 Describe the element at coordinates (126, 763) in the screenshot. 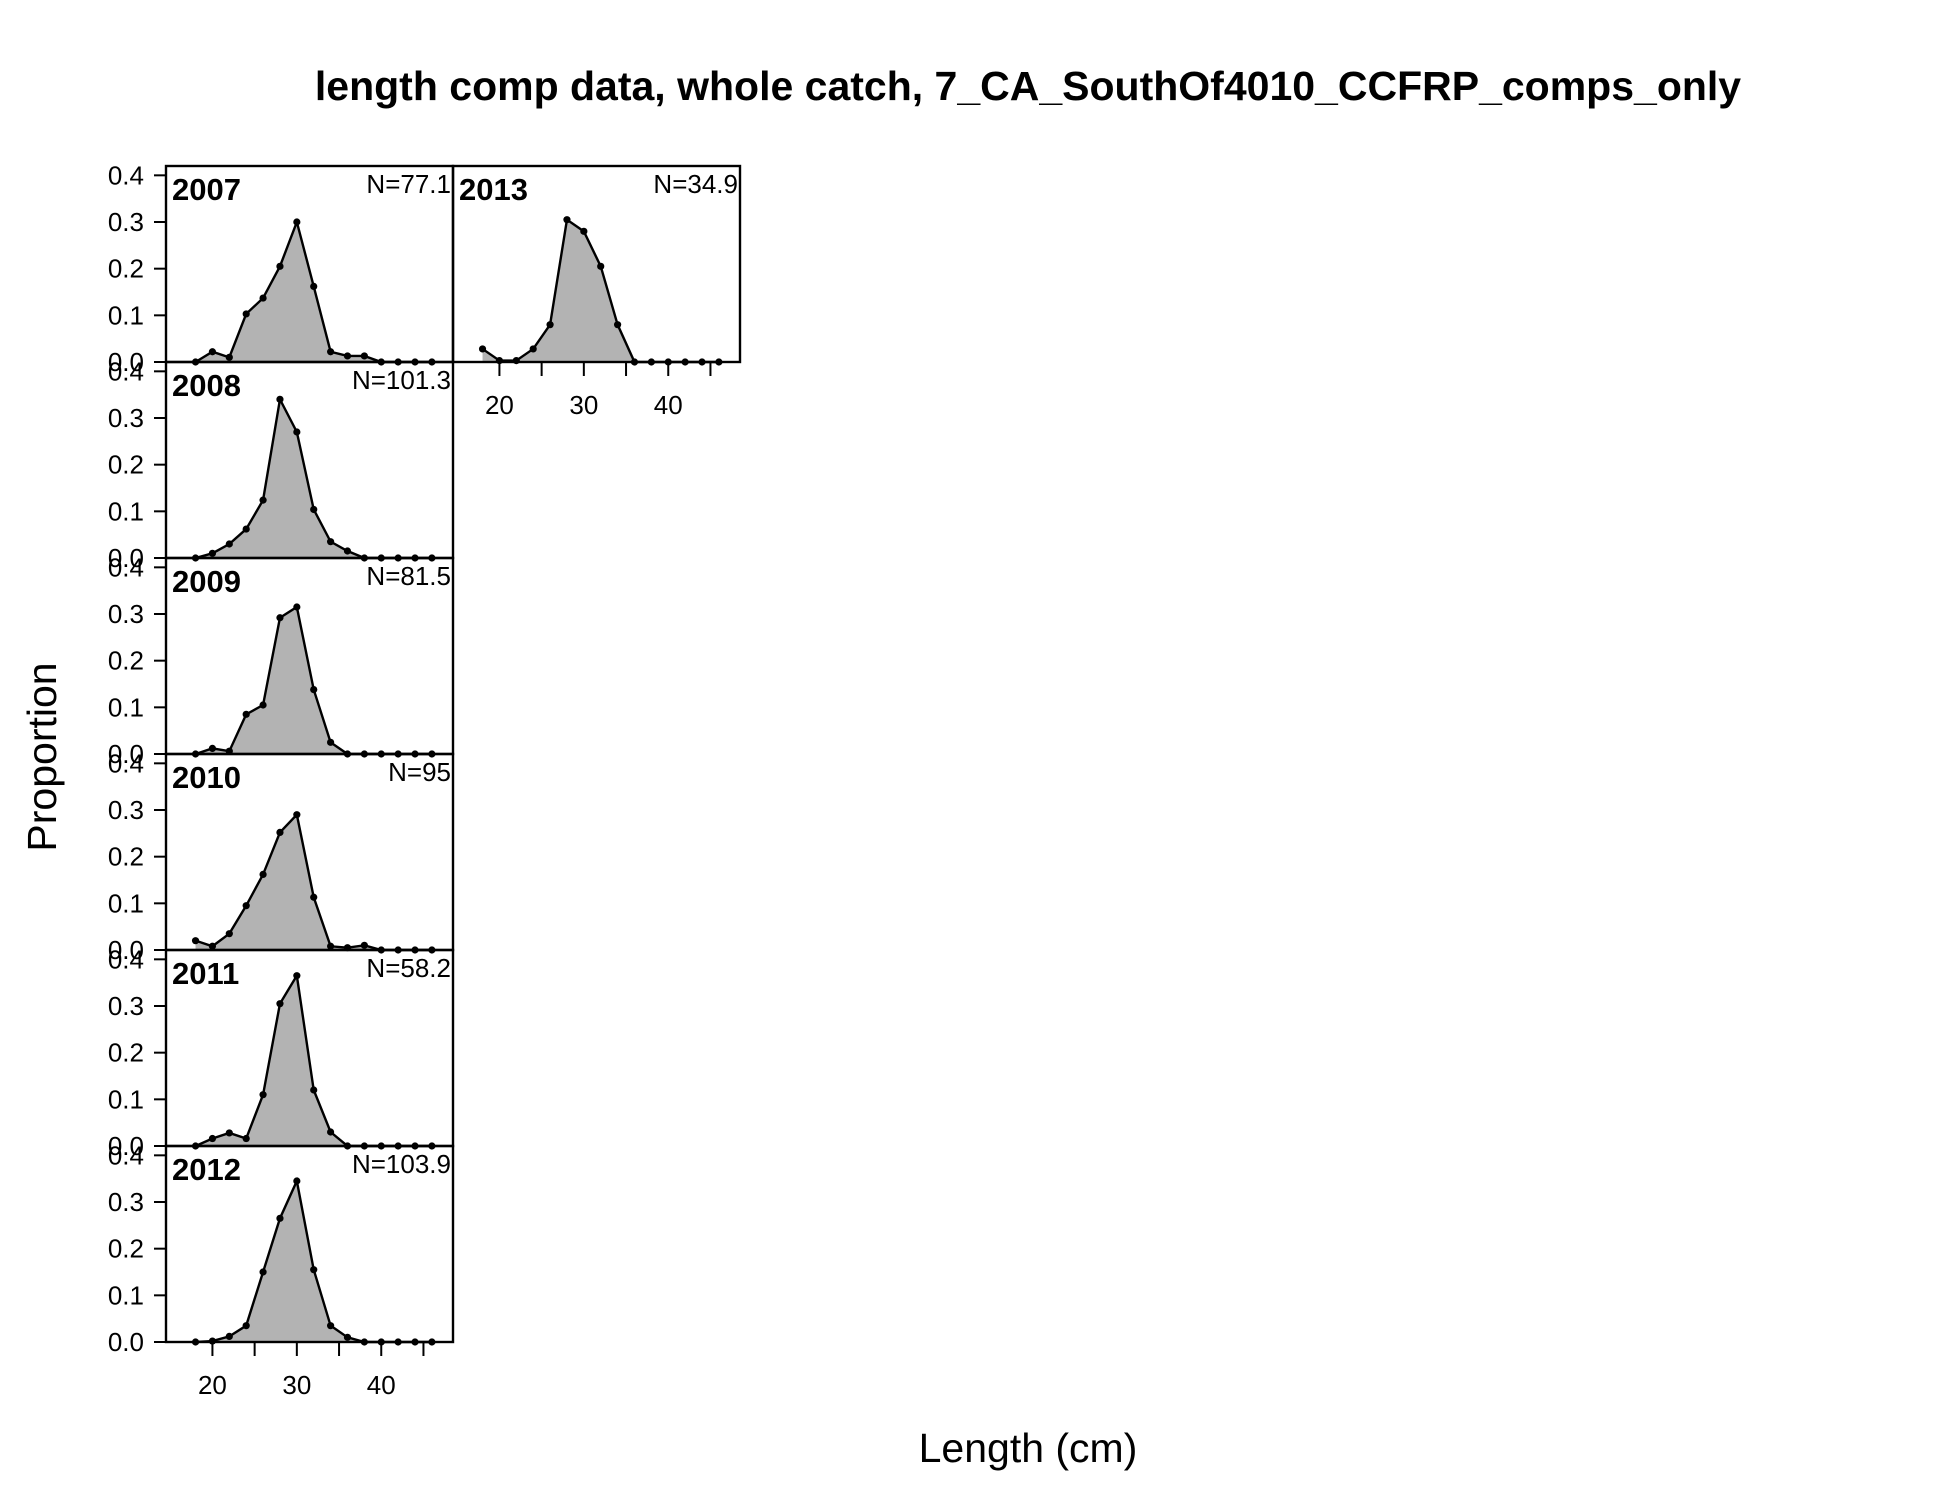

I see `y-tick-label-2010-4: 0.4` at that location.